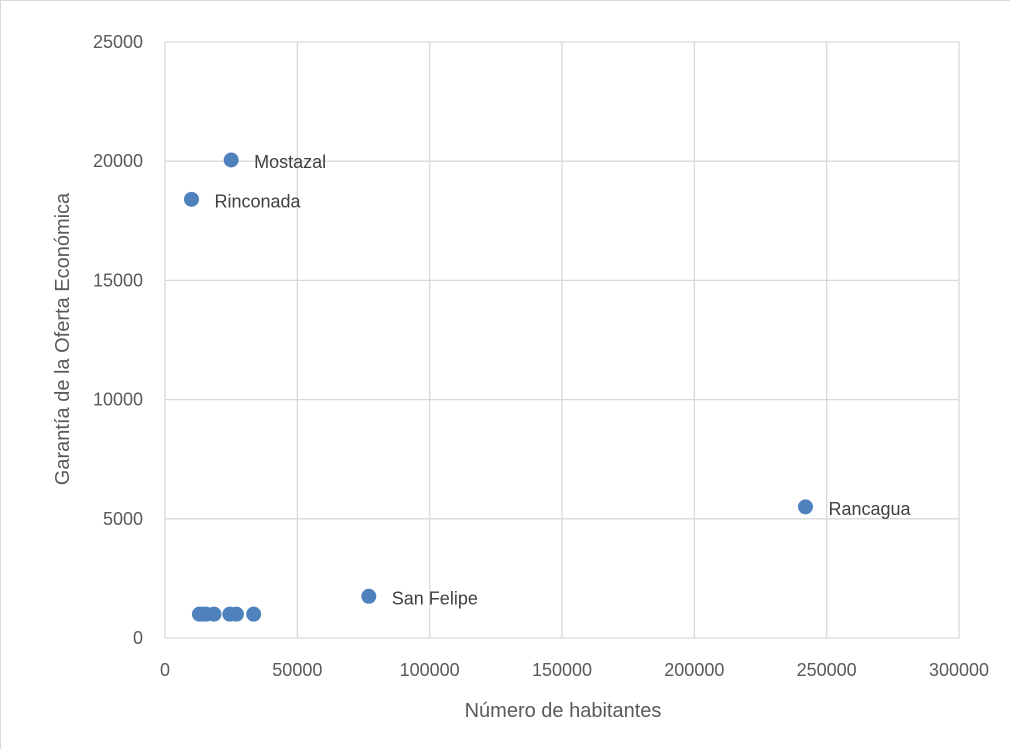  What do you see at coordinates (118, 400) in the screenshot?
I see `y-tick-label: 10000` at bounding box center [118, 400].